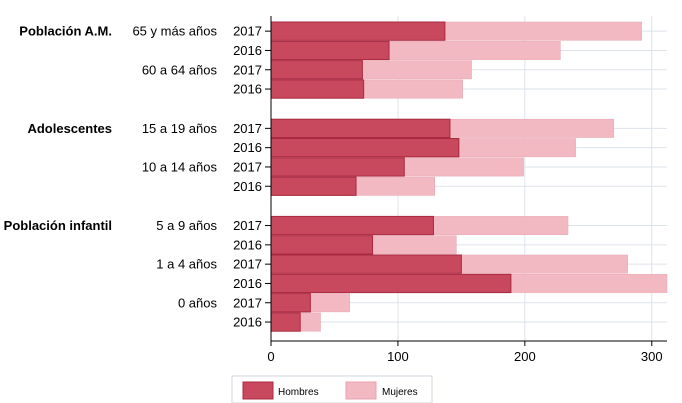  Describe the element at coordinates (652, 356) in the screenshot. I see `x-tick-label: 300` at that location.